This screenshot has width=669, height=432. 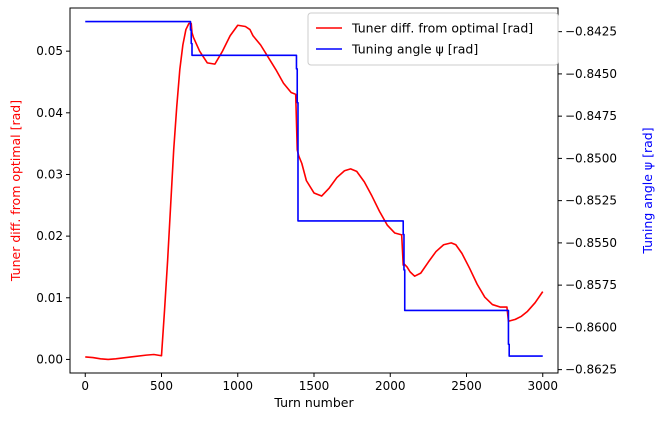 I want to click on left-y-tick-label: 0.02, so click(x=49, y=236).